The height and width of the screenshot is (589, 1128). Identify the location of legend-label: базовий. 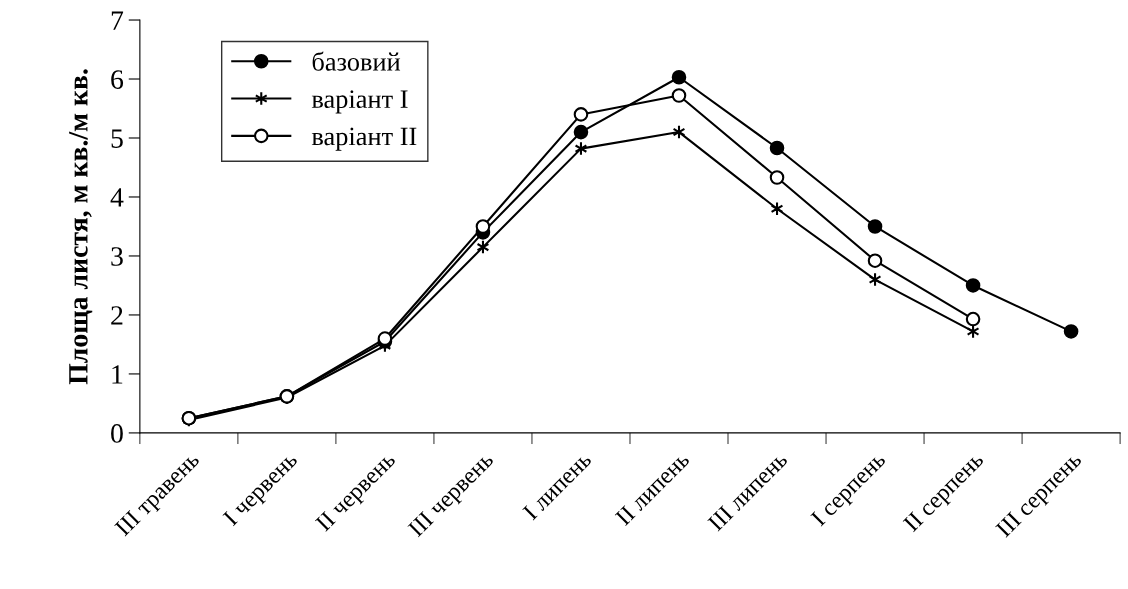
(356, 61).